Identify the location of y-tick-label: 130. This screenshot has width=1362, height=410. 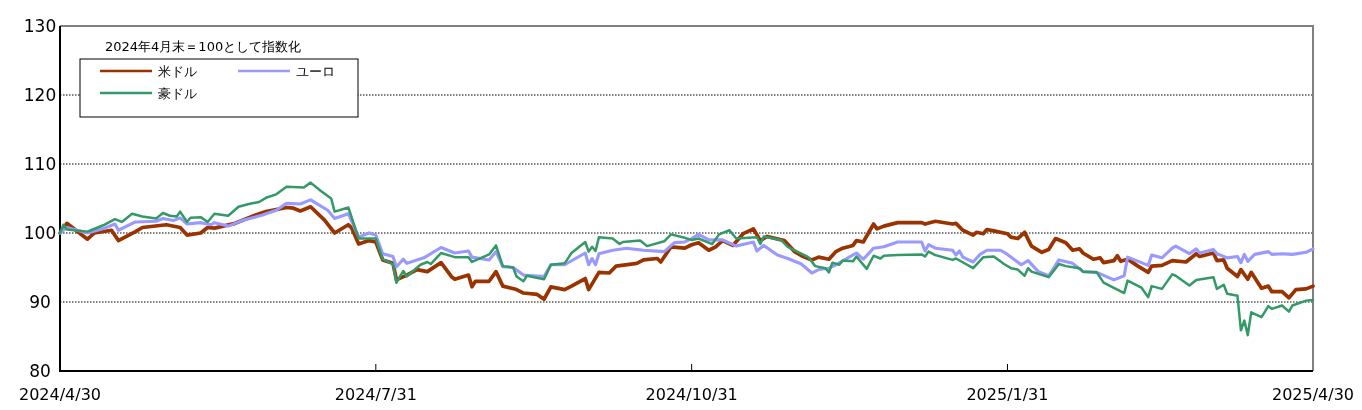
(40, 26).